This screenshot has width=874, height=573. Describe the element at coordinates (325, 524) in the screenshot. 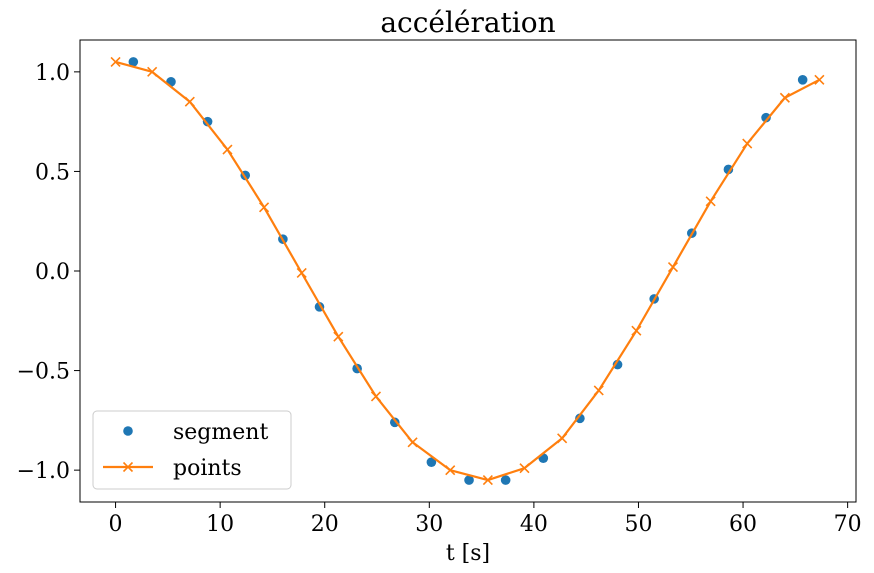

I see `x-tick-label: 20` at that location.